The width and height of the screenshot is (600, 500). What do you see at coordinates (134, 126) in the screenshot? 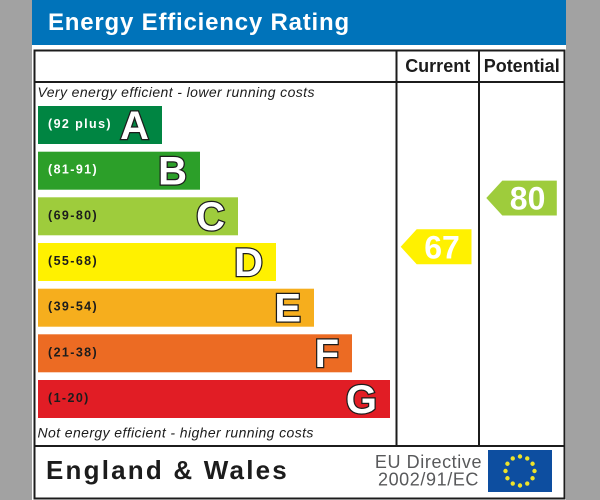
I see `svg-text: A` at bounding box center [134, 126].